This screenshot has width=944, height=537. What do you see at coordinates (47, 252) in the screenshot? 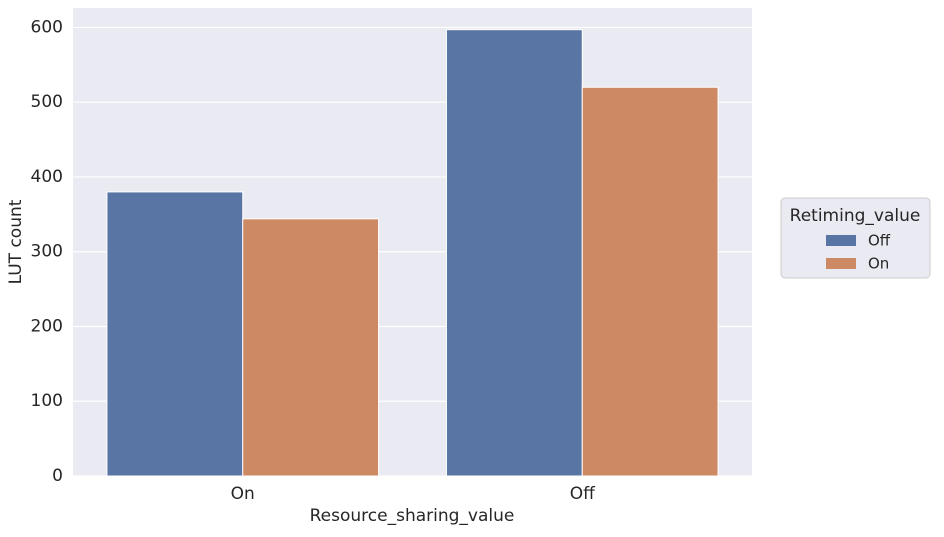
I see `y-tick-label: 300` at bounding box center [47, 252].